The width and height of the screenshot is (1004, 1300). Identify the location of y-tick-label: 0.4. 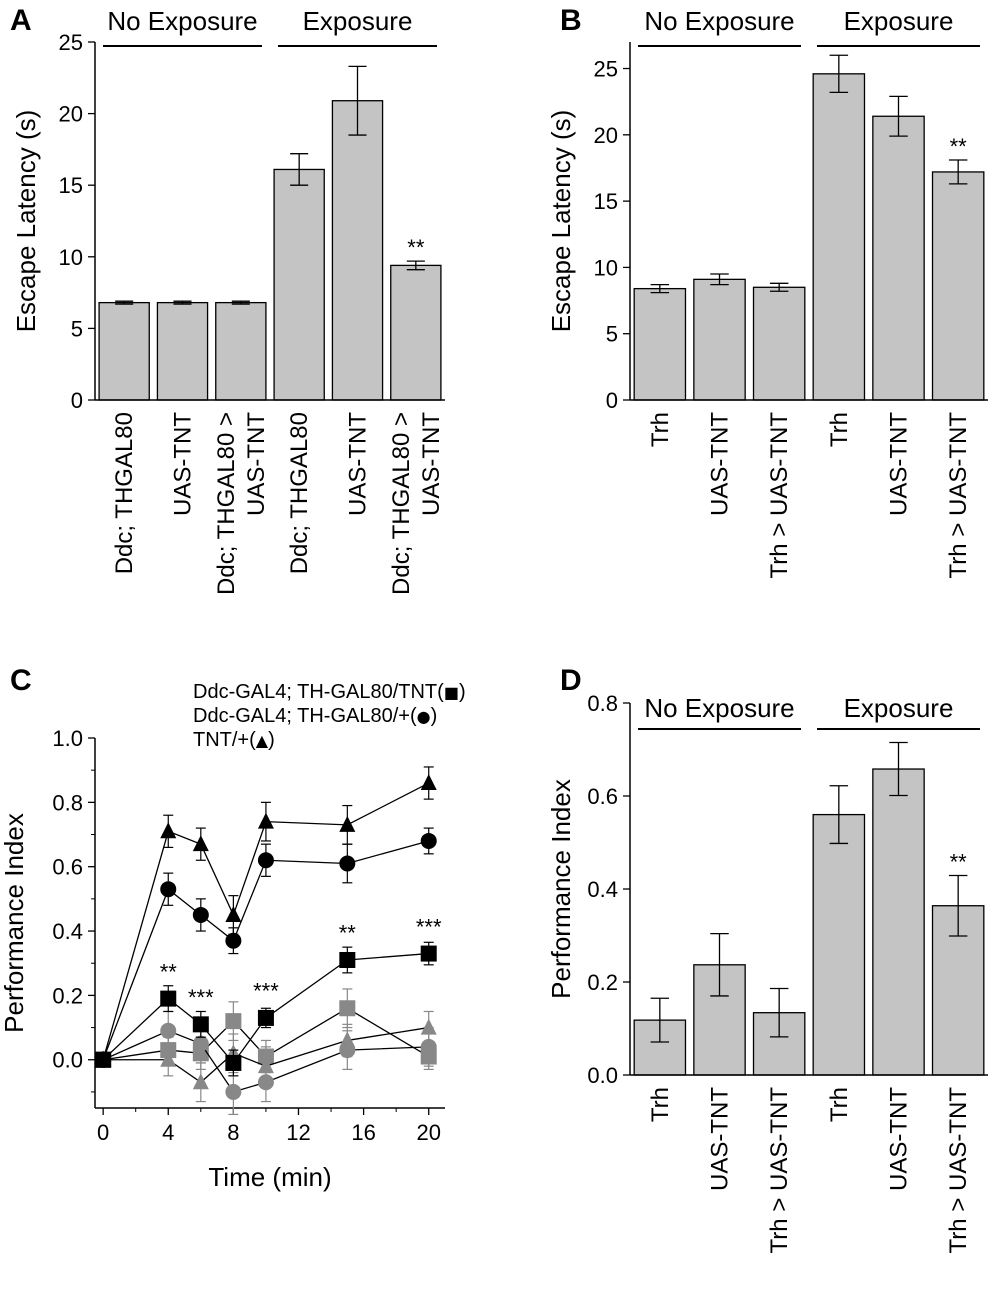
(602, 889).